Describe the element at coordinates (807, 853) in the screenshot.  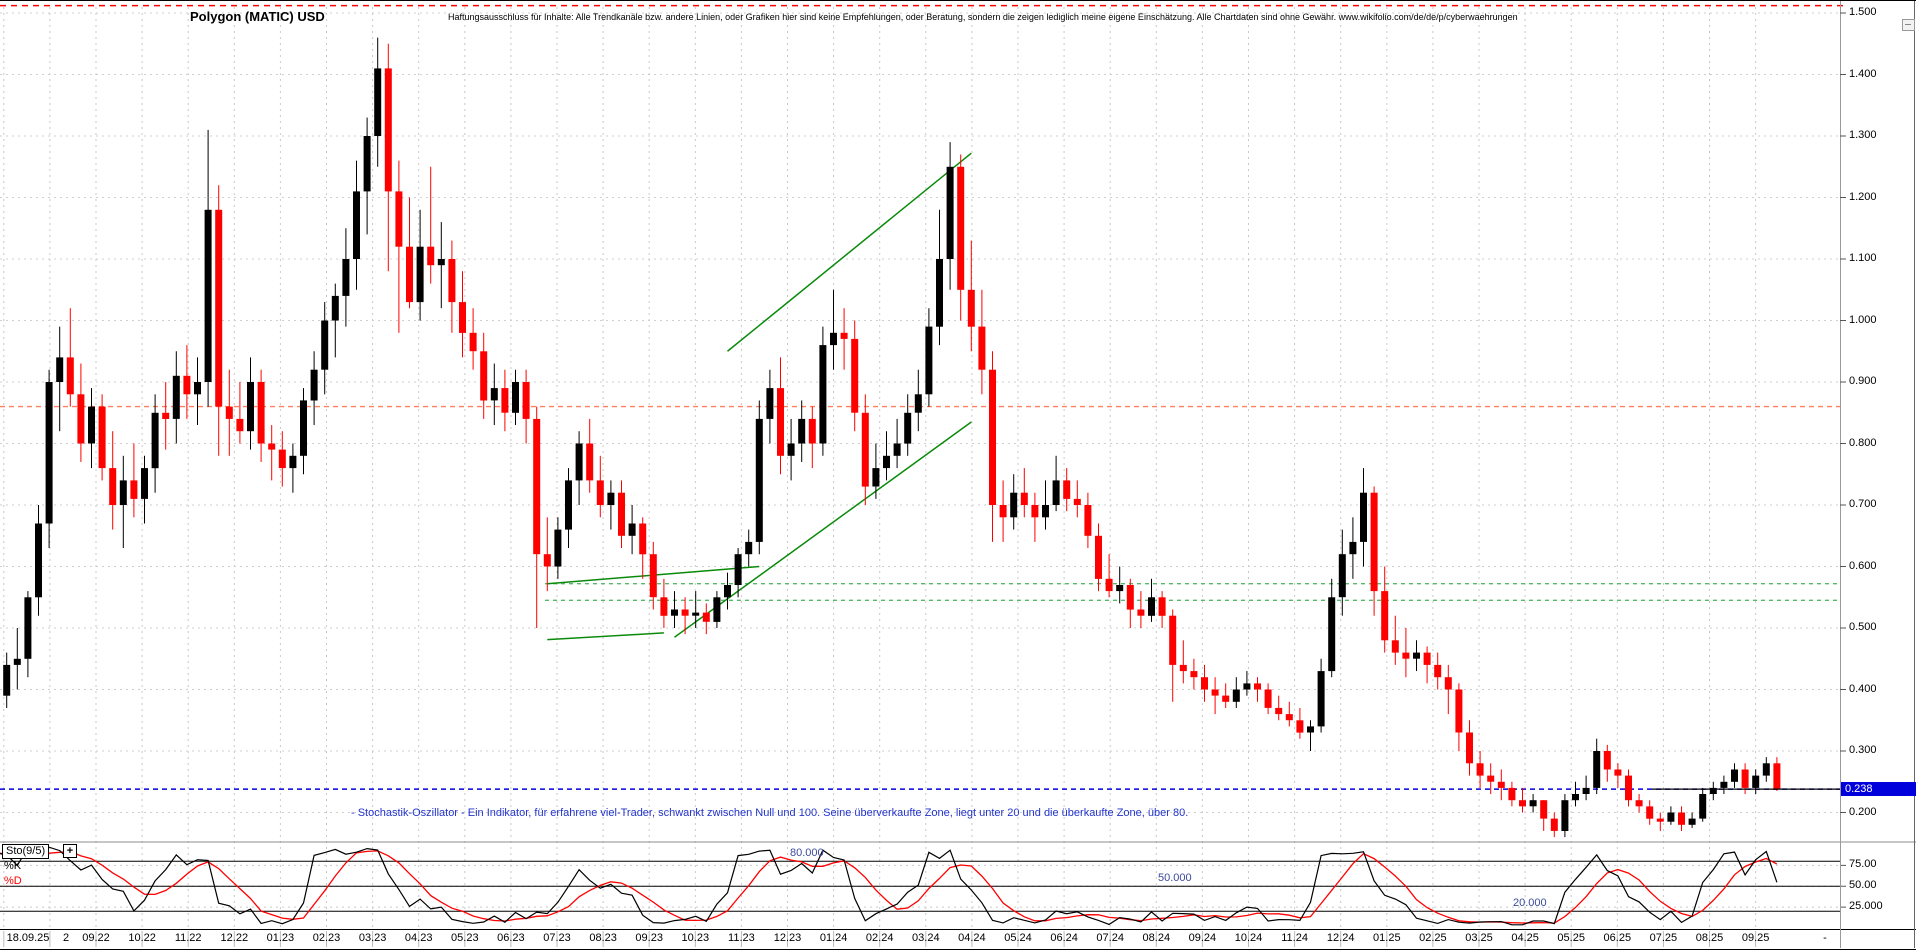
I see `stoch-level-label: 80.000` at that location.